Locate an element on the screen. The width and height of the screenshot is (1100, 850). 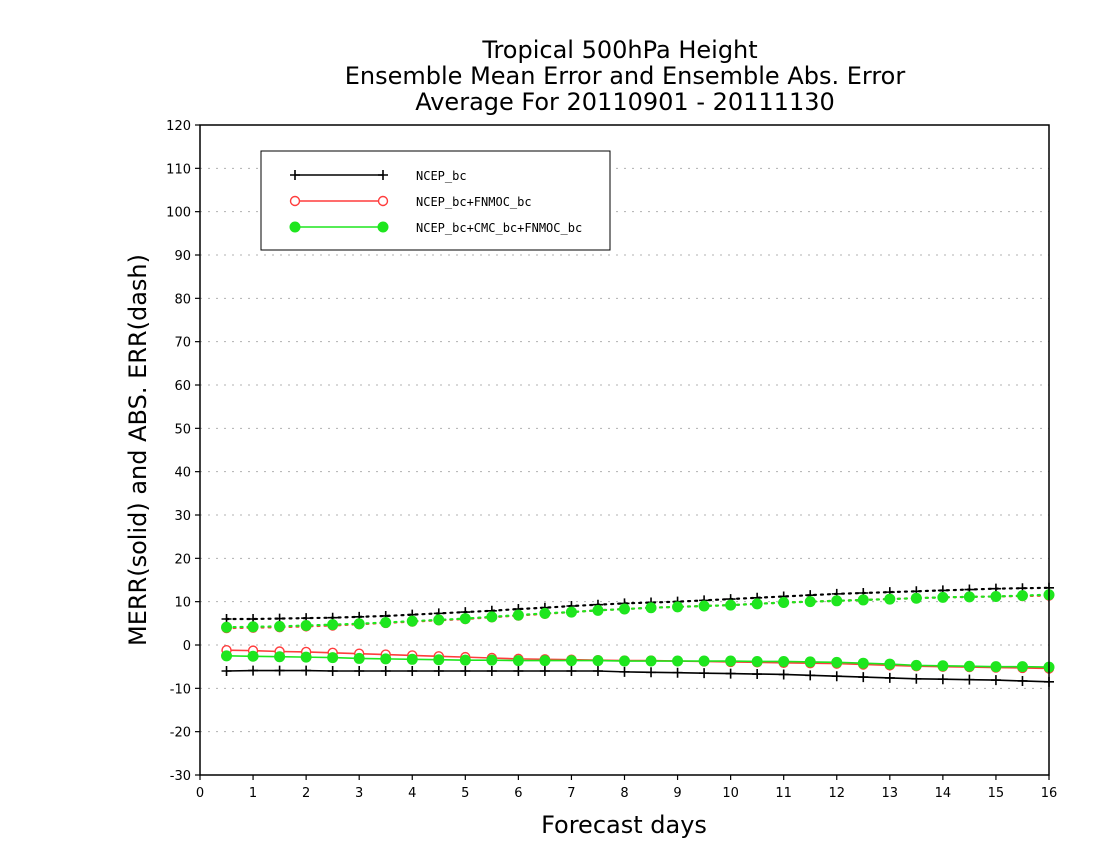
y-axis-label: MERR(solid) and ABS. ERR(dash) is located at coordinates (138, 450).